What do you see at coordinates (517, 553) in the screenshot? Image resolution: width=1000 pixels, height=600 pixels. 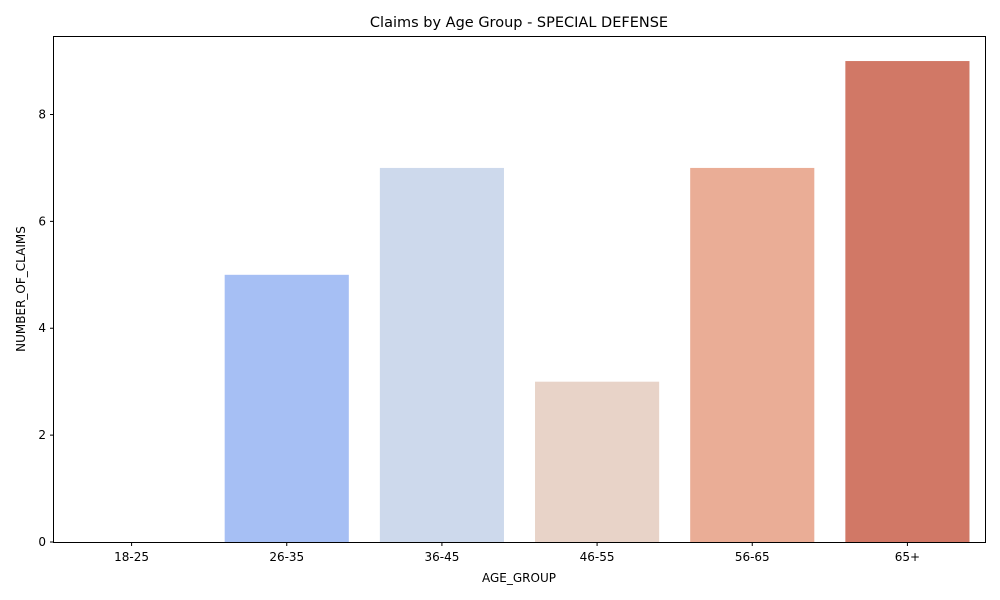 I see `x-axis-ticks: 18-25 26-35 36-45 46-55 56-65 65+` at bounding box center [517, 553].